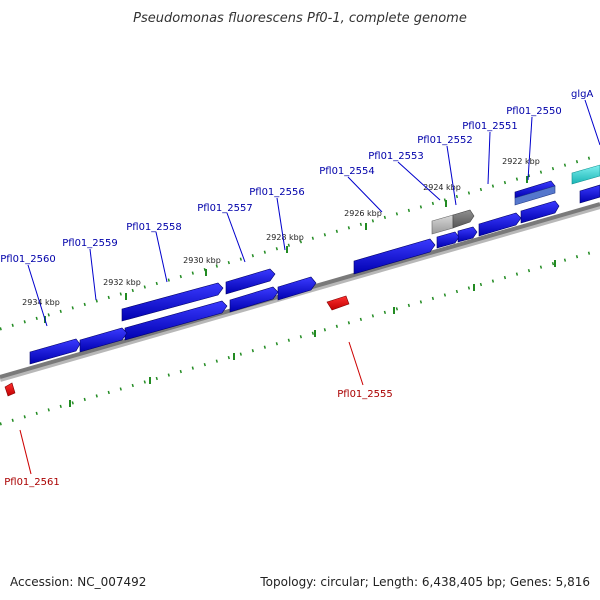  Describe the element at coordinates (534, 111) in the screenshot. I see `gene-label-Pfl01_2550: Pfl01_2550` at that location.